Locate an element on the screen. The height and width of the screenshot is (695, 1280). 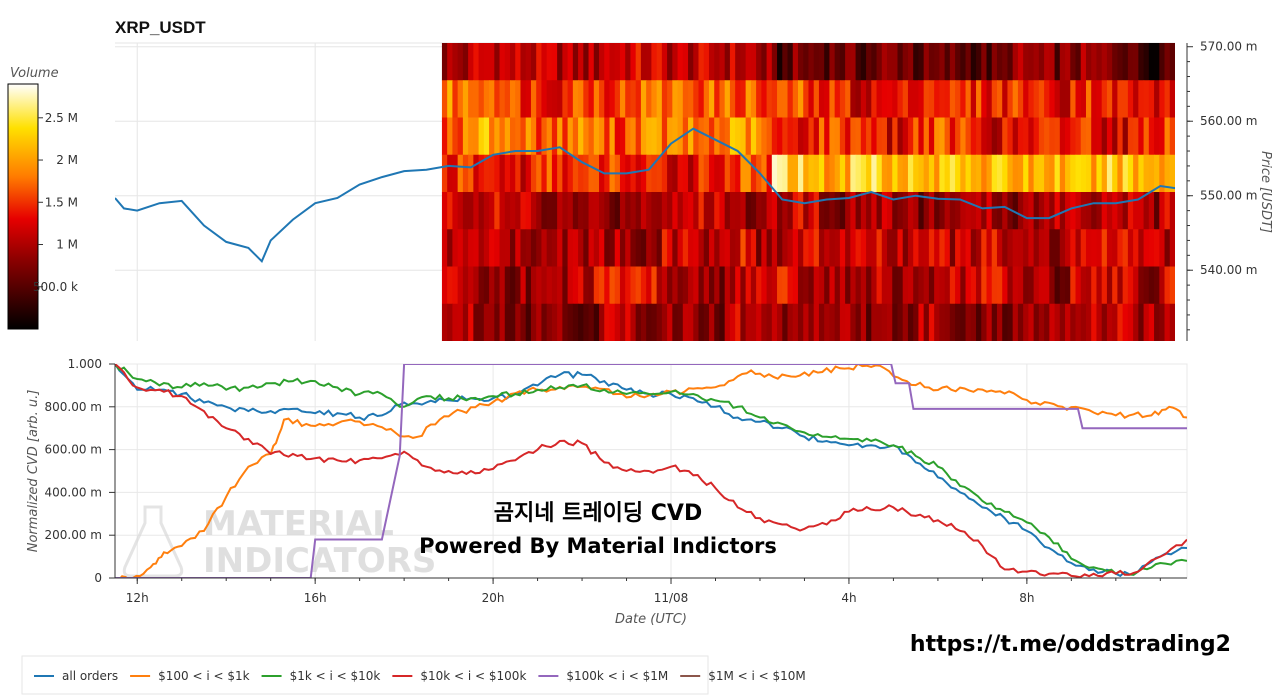
price-tick-label: 540.00 m is located at coordinates (1229, 270).